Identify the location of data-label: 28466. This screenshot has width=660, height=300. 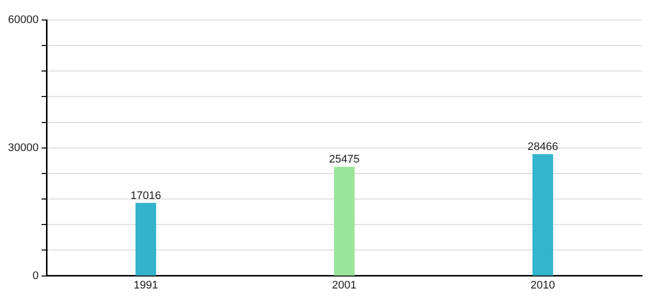
(542, 146).